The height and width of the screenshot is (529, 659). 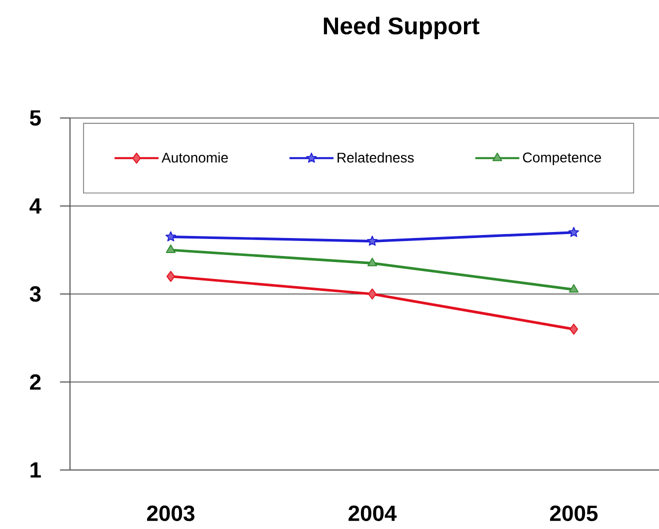 I want to click on chart-title: Need Support, so click(x=402, y=28).